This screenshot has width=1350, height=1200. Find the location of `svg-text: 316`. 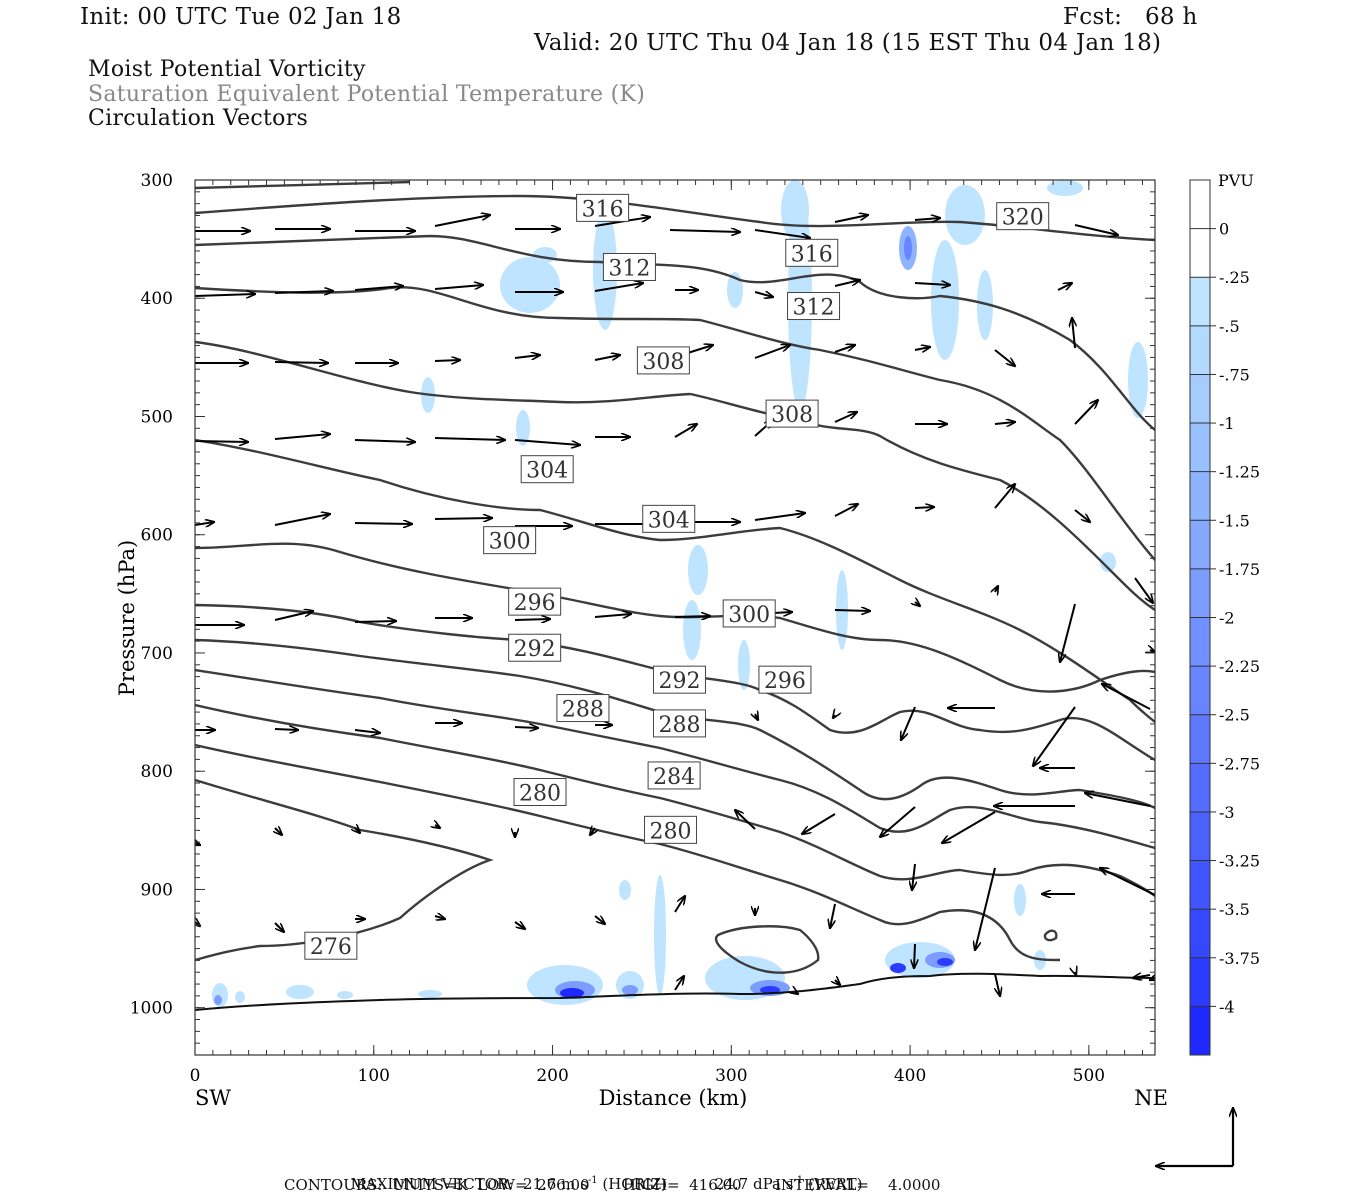

svg-text: 316 is located at coordinates (603, 209).